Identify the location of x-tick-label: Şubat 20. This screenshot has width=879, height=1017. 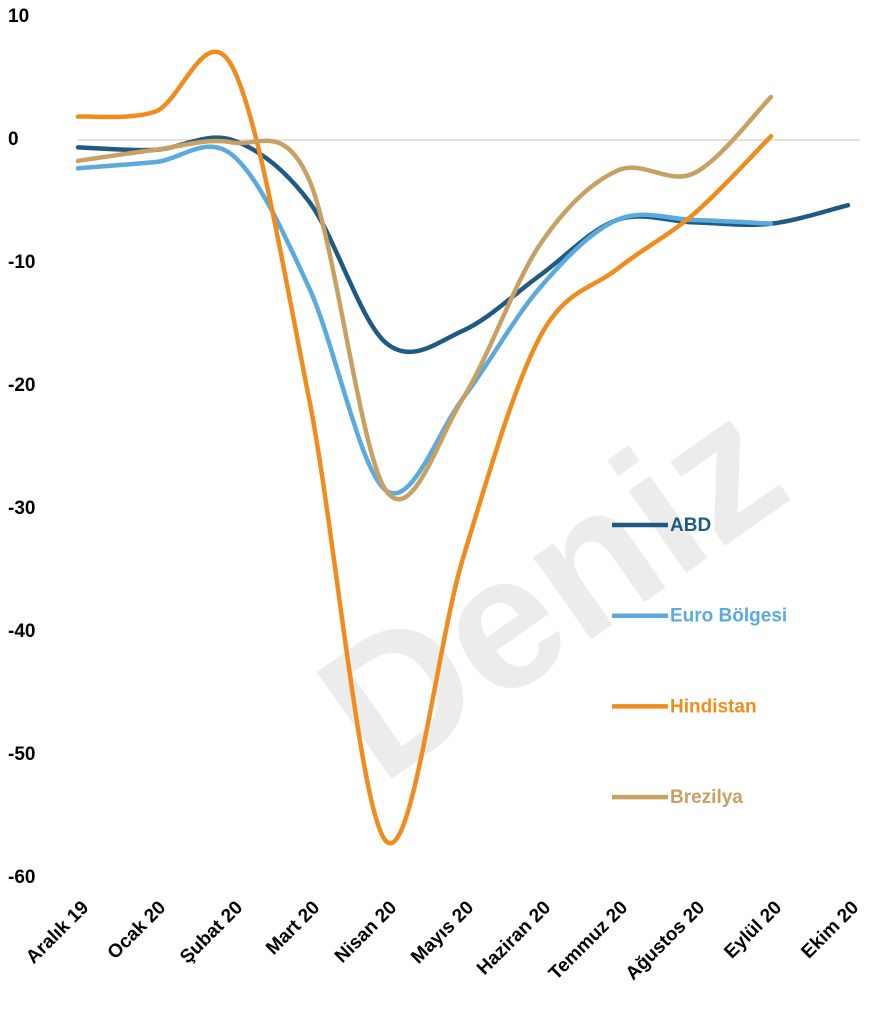
(211, 932).